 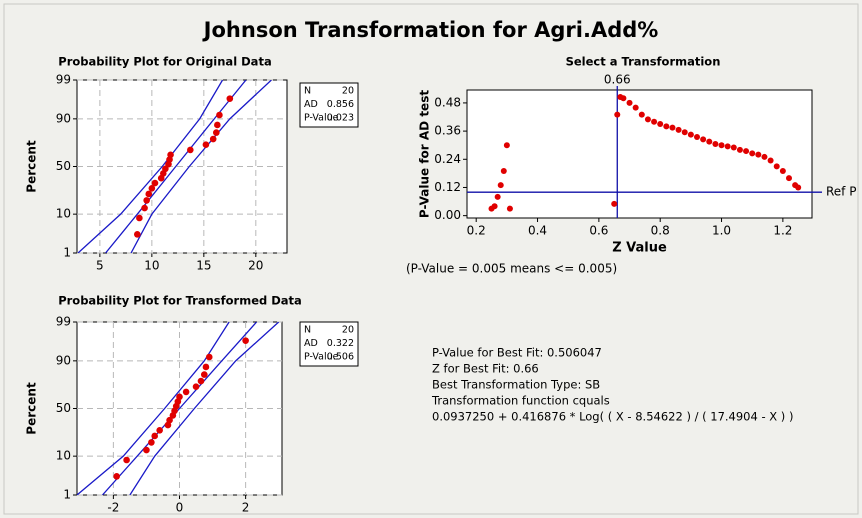 I want to click on stats-value: 0.322, so click(x=340, y=343).